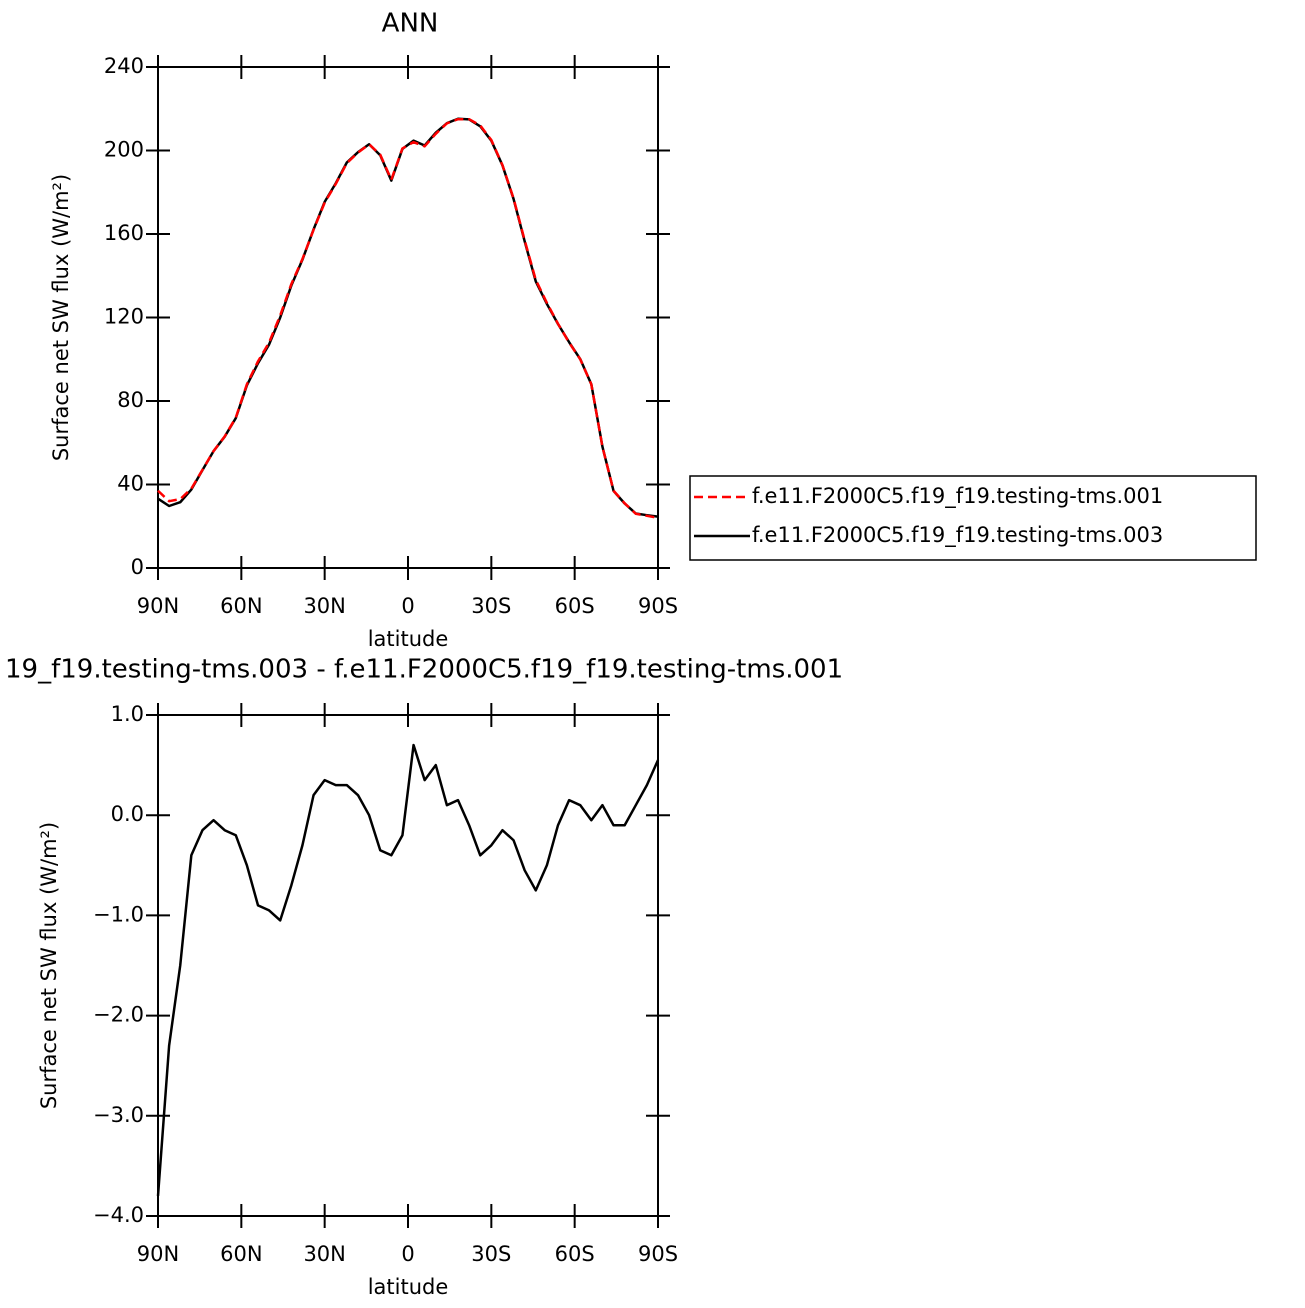 The image size is (1305, 1308). Describe the element at coordinates (137, 567) in the screenshot. I see `y-tick-label: 0` at that location.